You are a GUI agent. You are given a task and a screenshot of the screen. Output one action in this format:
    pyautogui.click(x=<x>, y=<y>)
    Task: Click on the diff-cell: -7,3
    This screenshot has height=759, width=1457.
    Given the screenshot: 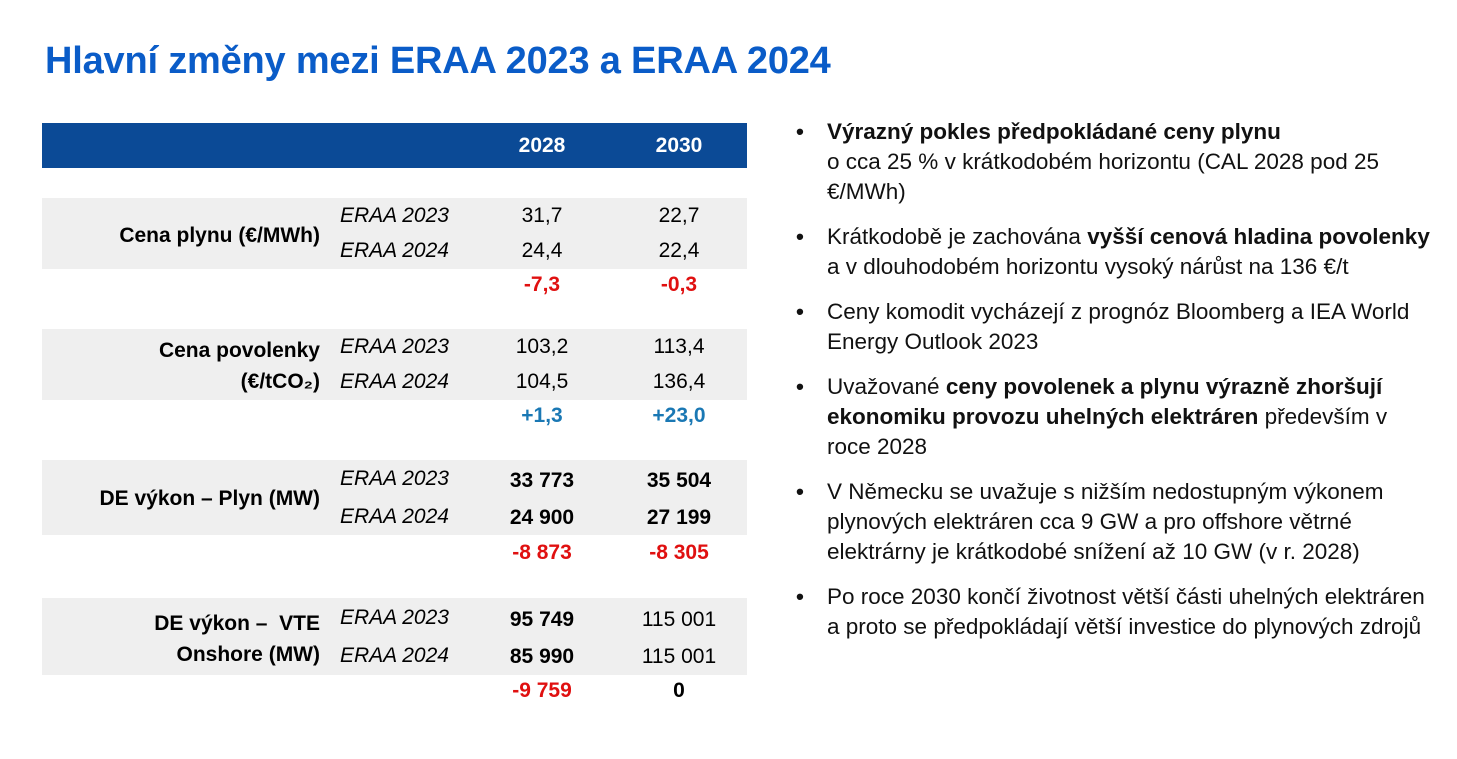 What is the action you would take?
    pyautogui.click(x=542, y=284)
    